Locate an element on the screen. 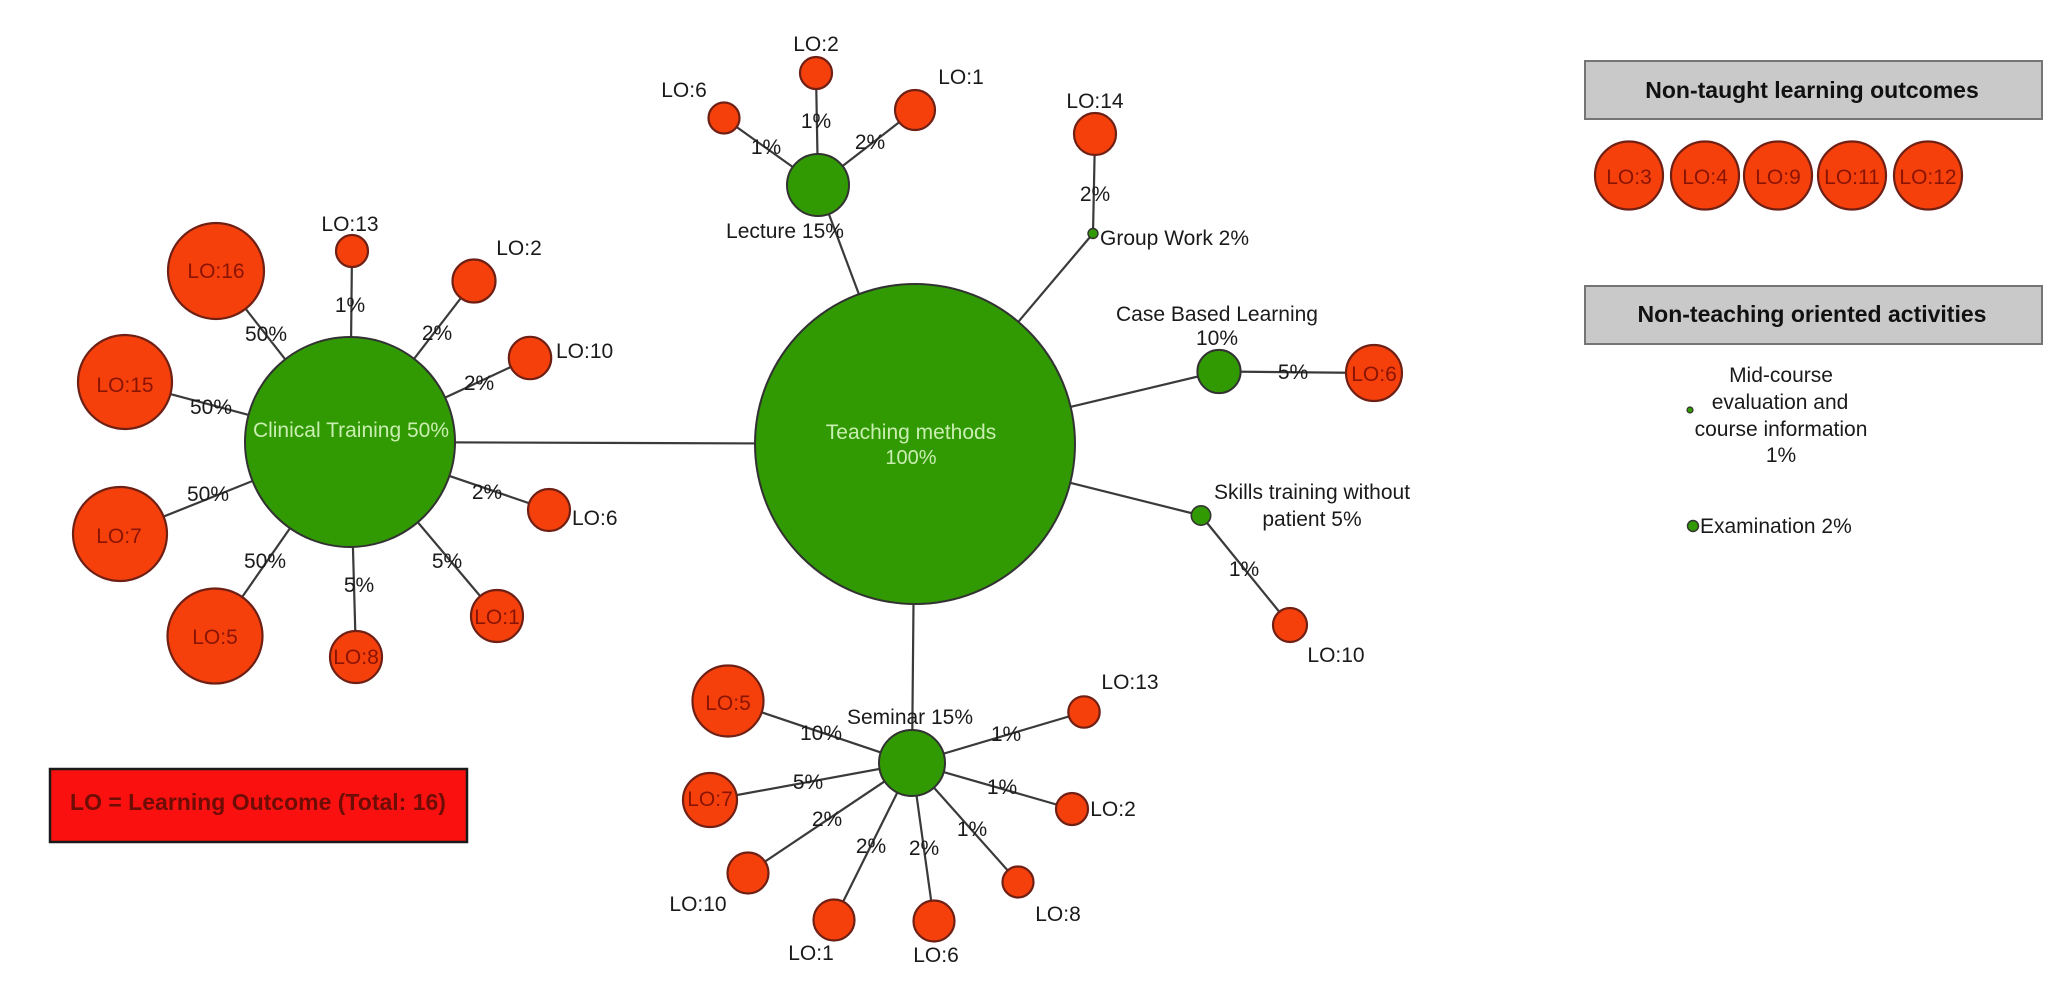 The height and width of the screenshot is (1001, 2059). svg-text: Clinical Training 50% is located at coordinates (351, 430).